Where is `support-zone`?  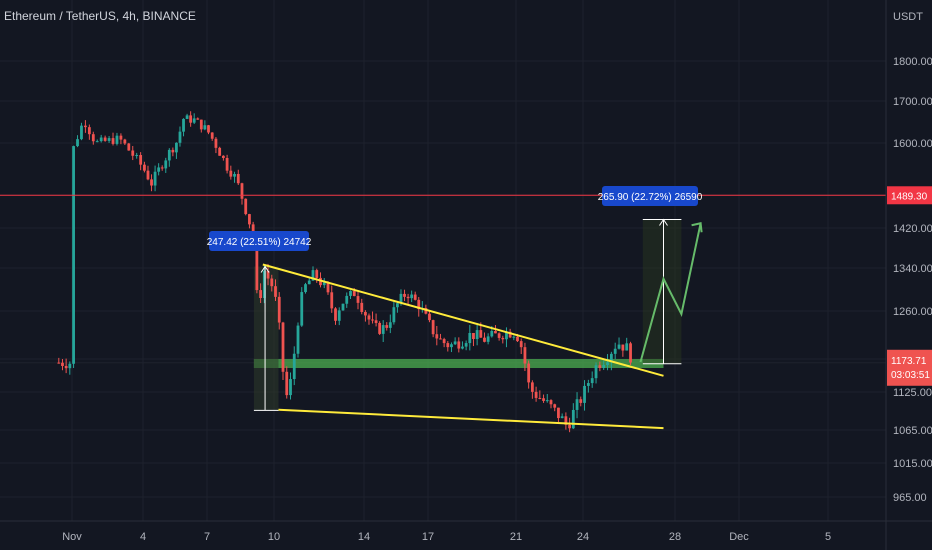
support-zone is located at coordinates (458, 363).